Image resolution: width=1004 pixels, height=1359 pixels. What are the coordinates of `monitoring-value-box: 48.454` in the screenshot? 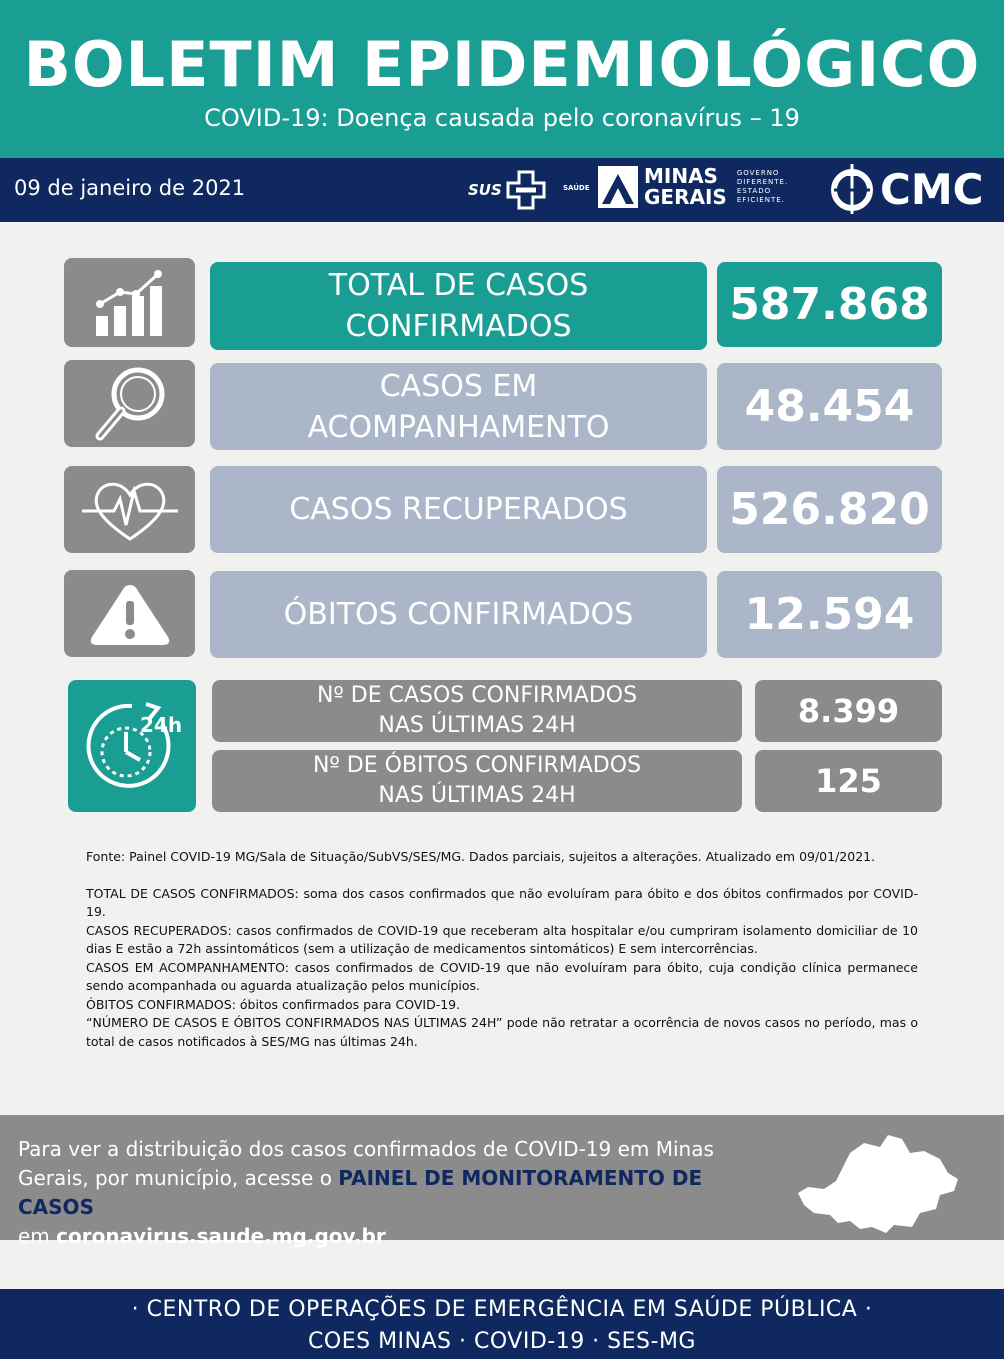 It's located at (829, 406).